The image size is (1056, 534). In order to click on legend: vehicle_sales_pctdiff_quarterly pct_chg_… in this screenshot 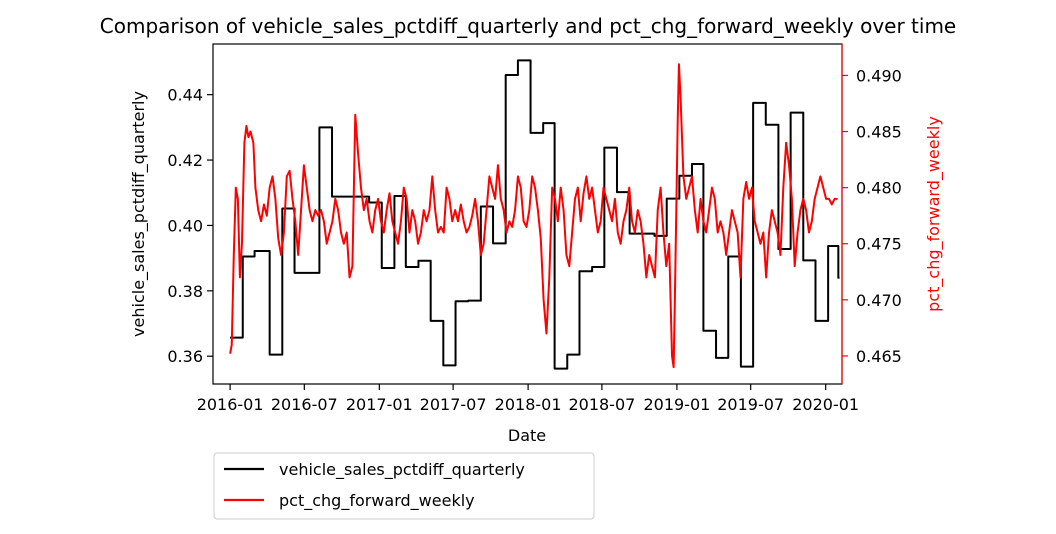, I will do `click(404, 486)`.